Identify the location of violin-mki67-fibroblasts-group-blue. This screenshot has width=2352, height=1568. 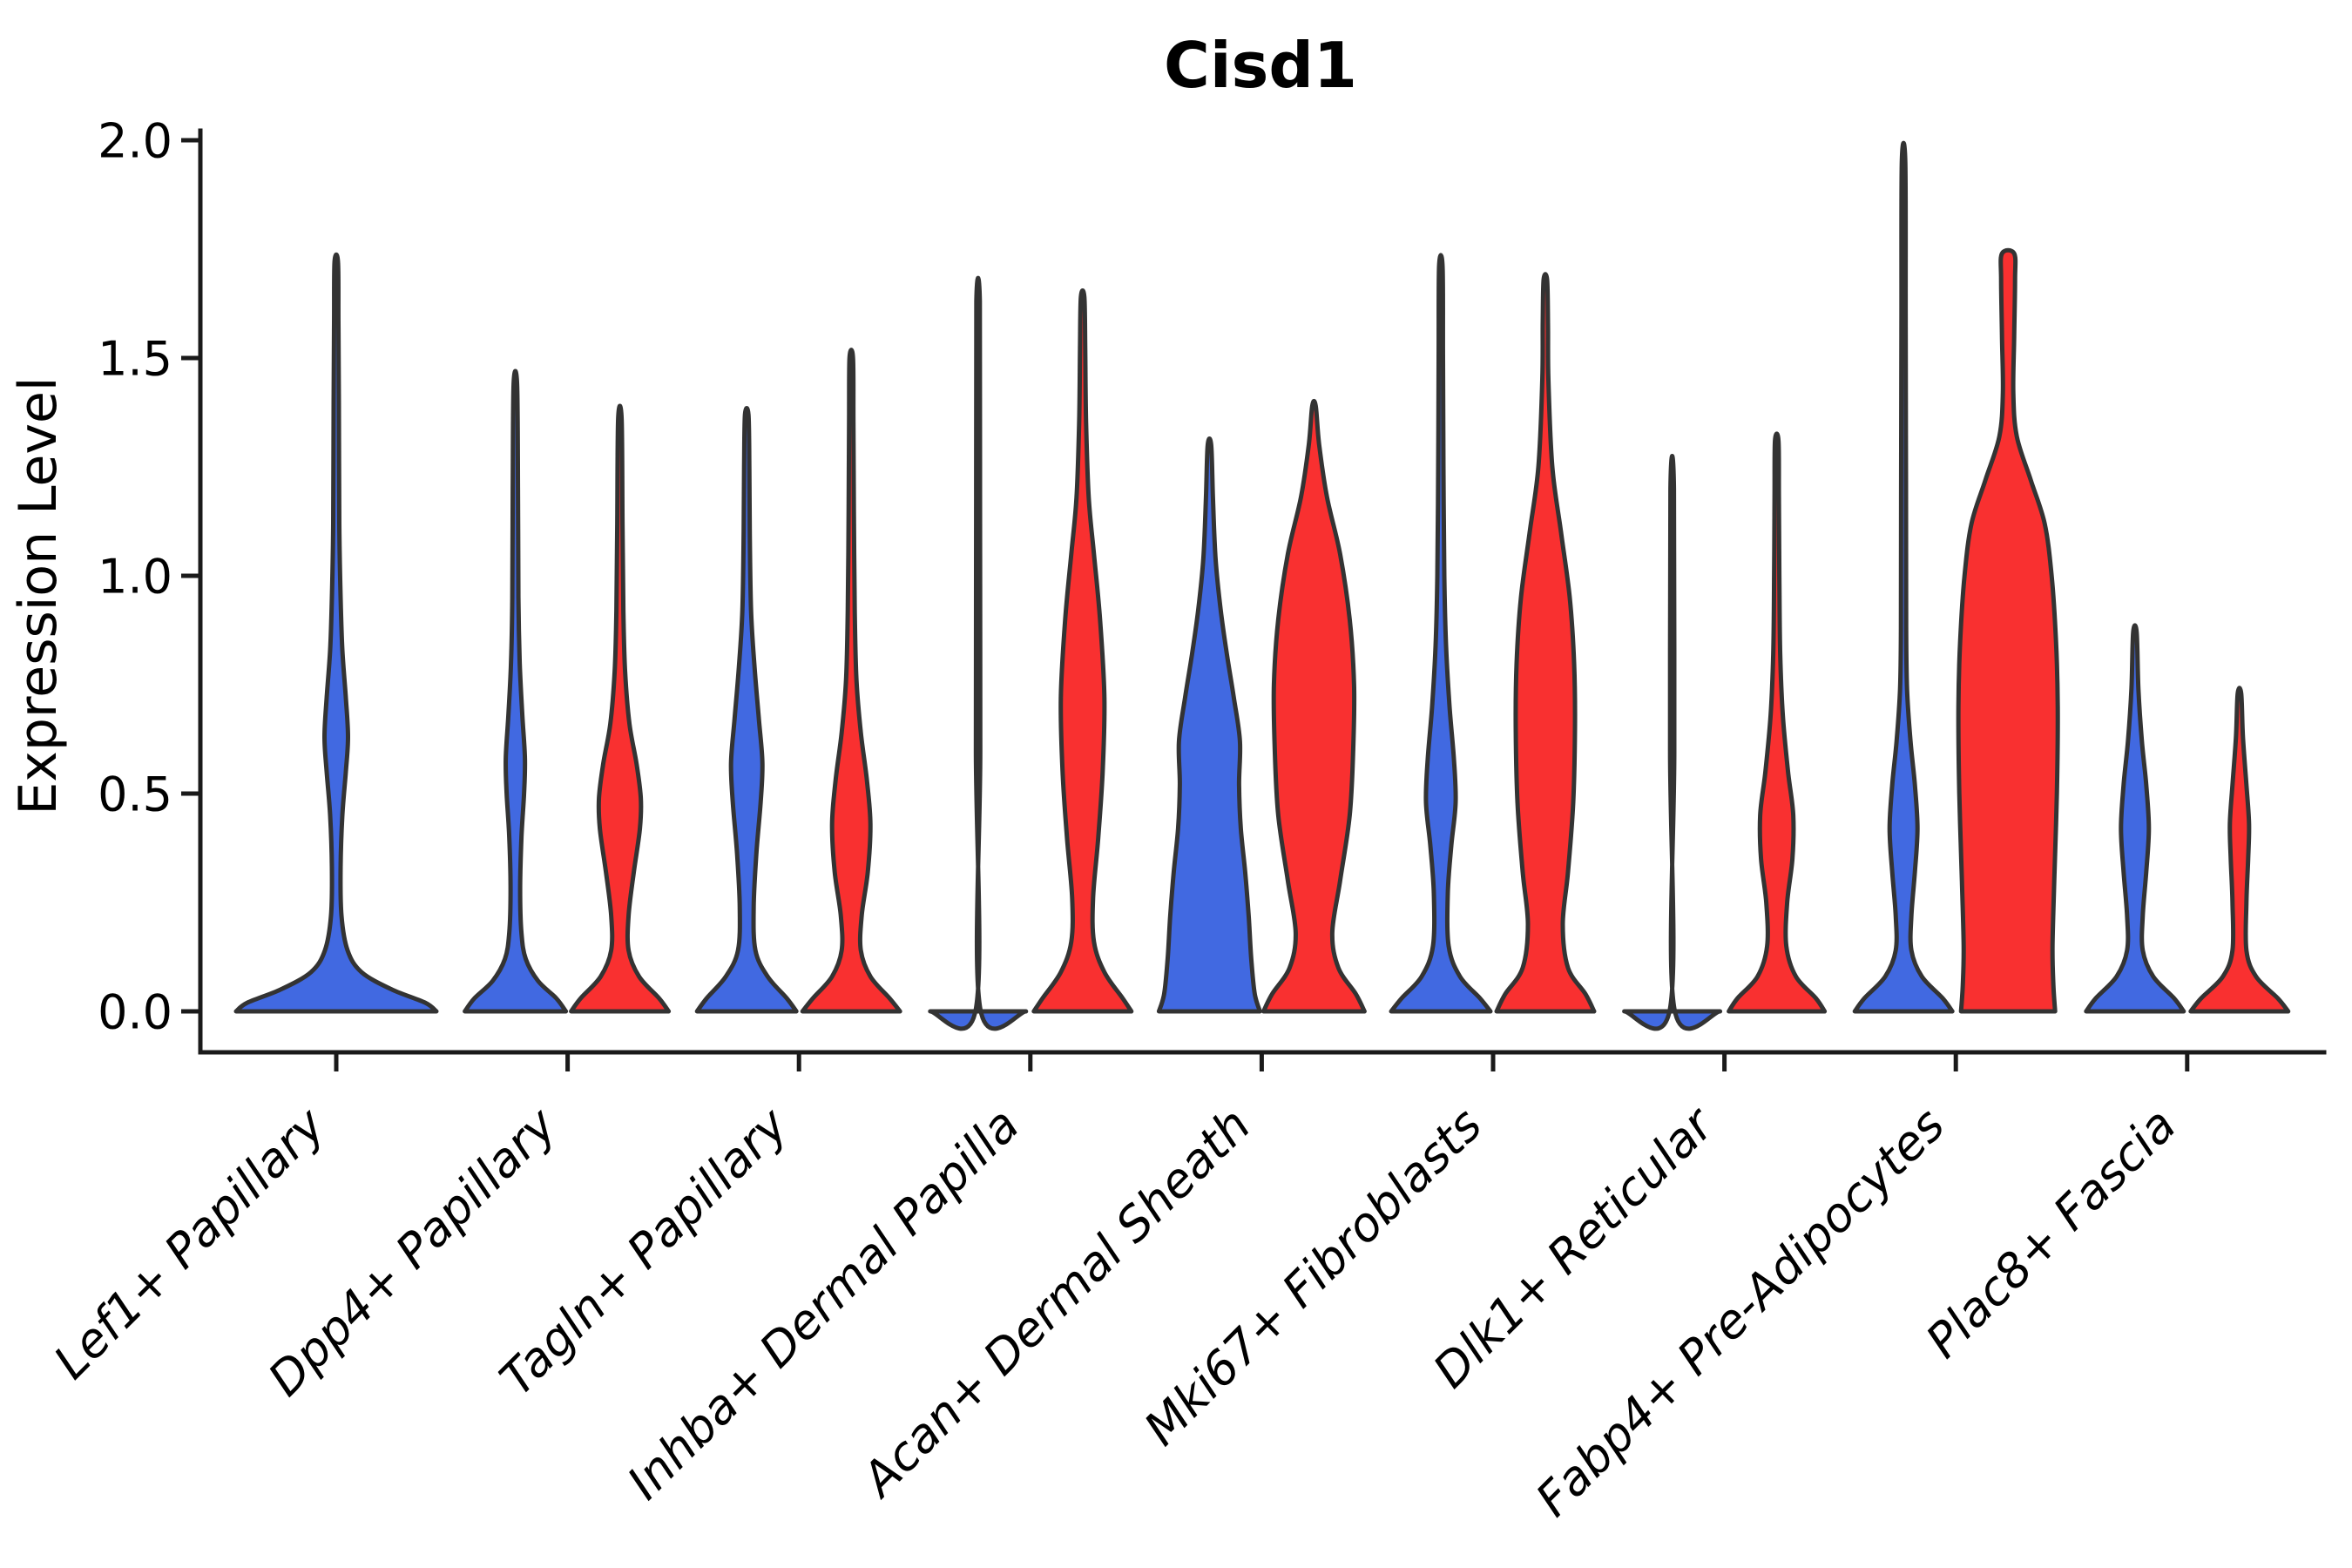
(1441, 633).